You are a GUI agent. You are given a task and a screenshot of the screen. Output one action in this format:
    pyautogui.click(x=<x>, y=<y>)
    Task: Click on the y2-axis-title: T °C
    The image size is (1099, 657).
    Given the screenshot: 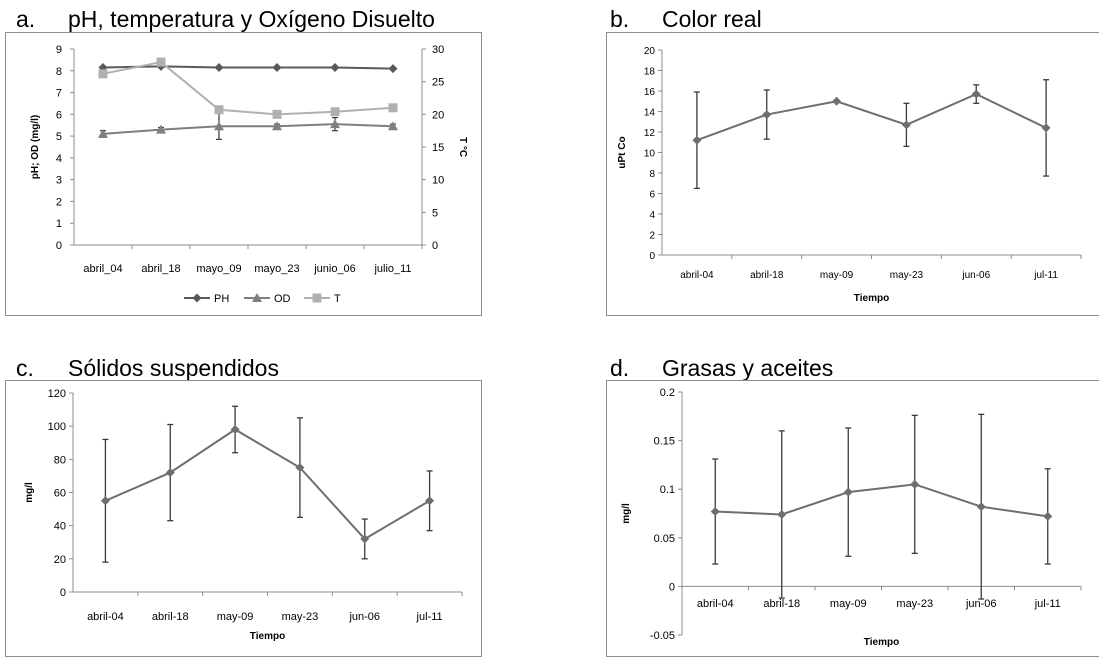 What is the action you would take?
    pyautogui.click(x=462, y=147)
    